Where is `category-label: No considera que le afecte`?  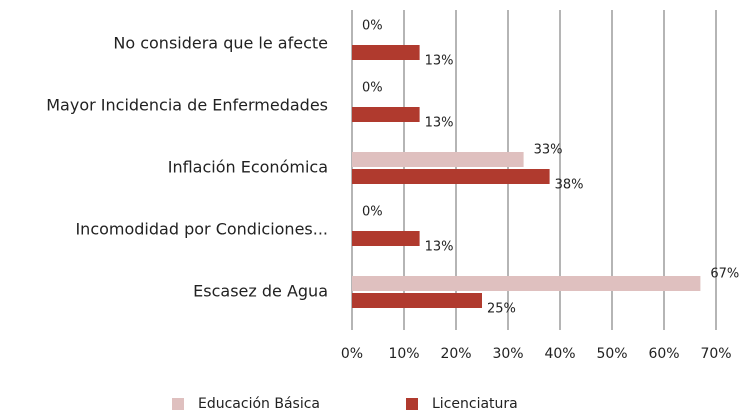 category-label: No considera que le afecte is located at coordinates (220, 43).